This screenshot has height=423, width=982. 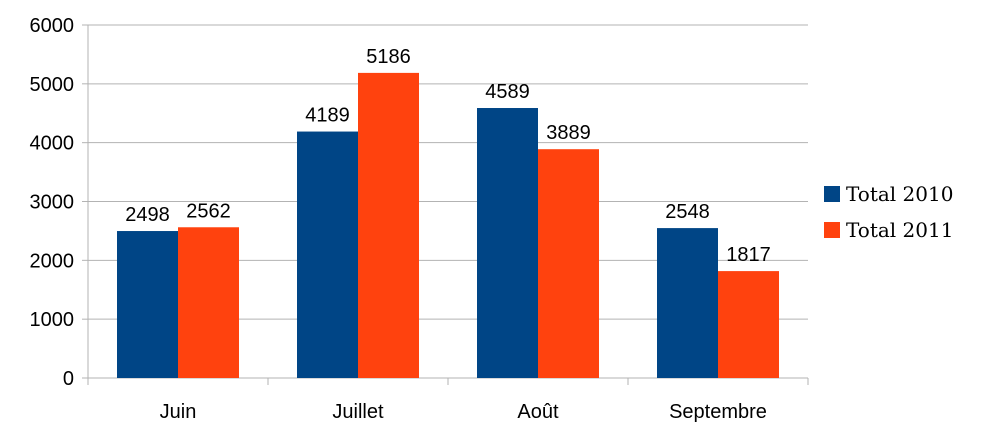 What do you see at coordinates (327, 116) in the screenshot?
I see `data-label: 4189` at bounding box center [327, 116].